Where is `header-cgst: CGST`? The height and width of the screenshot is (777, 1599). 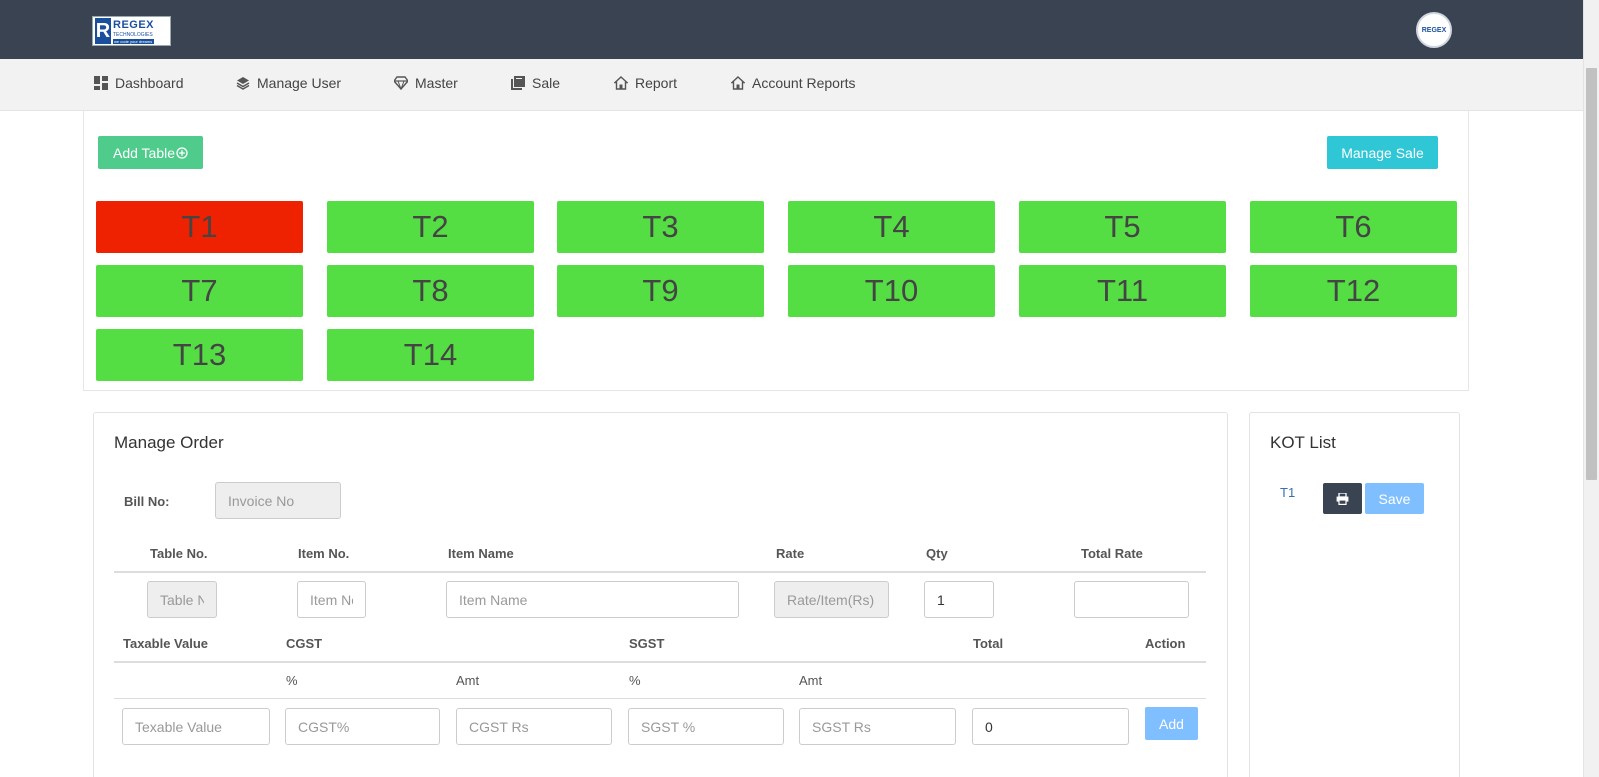
header-cgst: CGST is located at coordinates (304, 643).